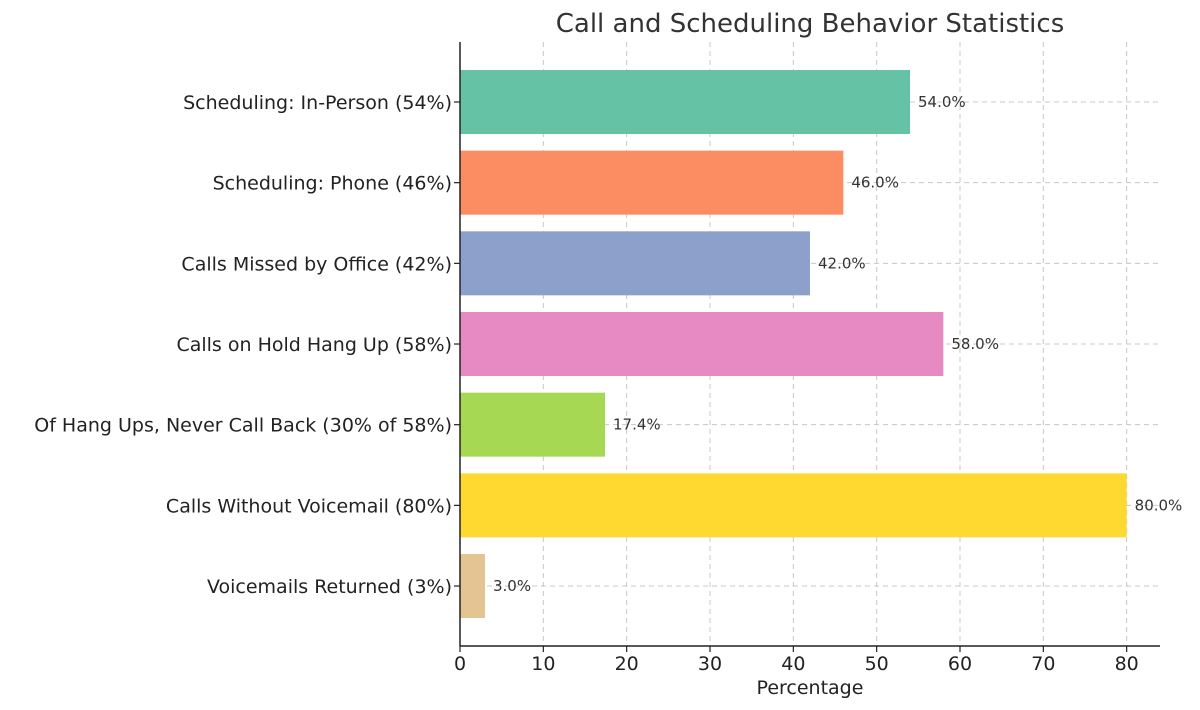 The width and height of the screenshot is (1200, 710). Describe the element at coordinates (875, 183) in the screenshot. I see `data-label: 46.0%` at that location.